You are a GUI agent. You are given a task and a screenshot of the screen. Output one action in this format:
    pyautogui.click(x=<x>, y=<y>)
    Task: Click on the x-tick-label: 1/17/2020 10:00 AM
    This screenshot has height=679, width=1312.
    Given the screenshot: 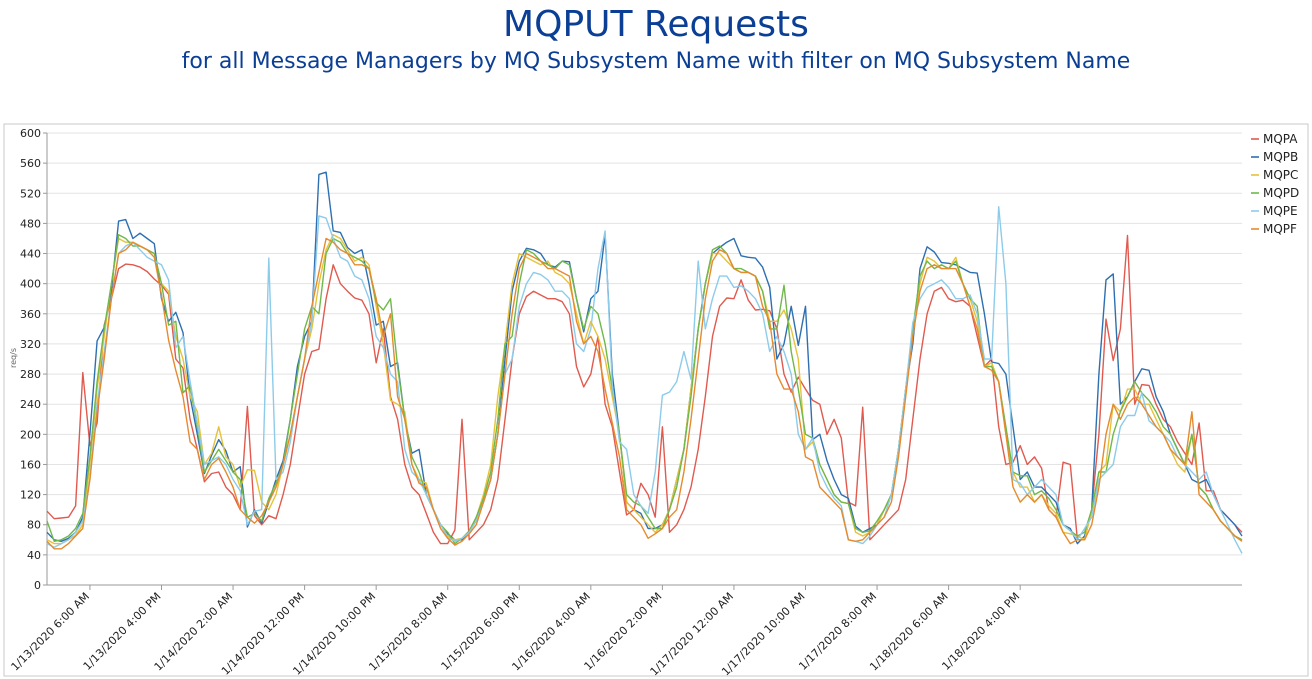 What is the action you would take?
    pyautogui.click(x=763, y=634)
    